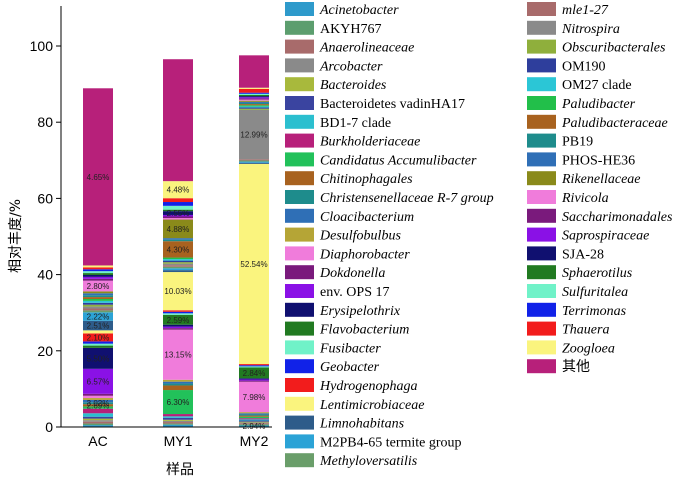  Describe the element at coordinates (350, 348) in the screenshot. I see `legend-label: Fusibacter` at that location.